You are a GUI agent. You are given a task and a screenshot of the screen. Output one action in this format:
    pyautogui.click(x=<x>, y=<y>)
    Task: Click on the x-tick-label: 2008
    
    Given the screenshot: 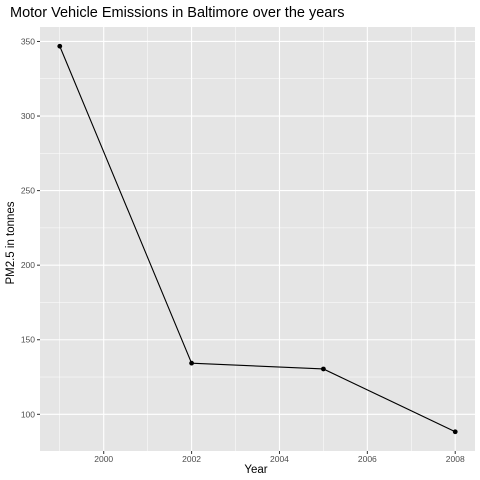 What is the action you would take?
    pyautogui.click(x=455, y=459)
    